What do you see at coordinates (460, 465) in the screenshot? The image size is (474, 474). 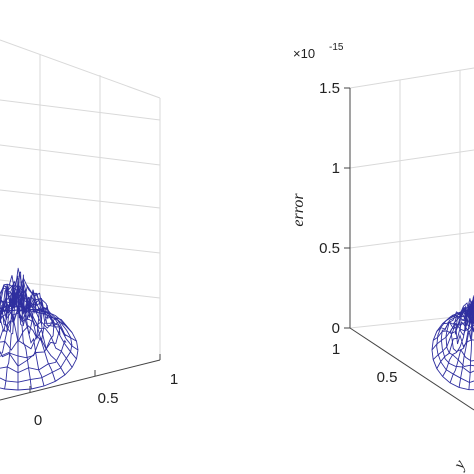 I see `right-y-axis-label: y` at bounding box center [460, 465].